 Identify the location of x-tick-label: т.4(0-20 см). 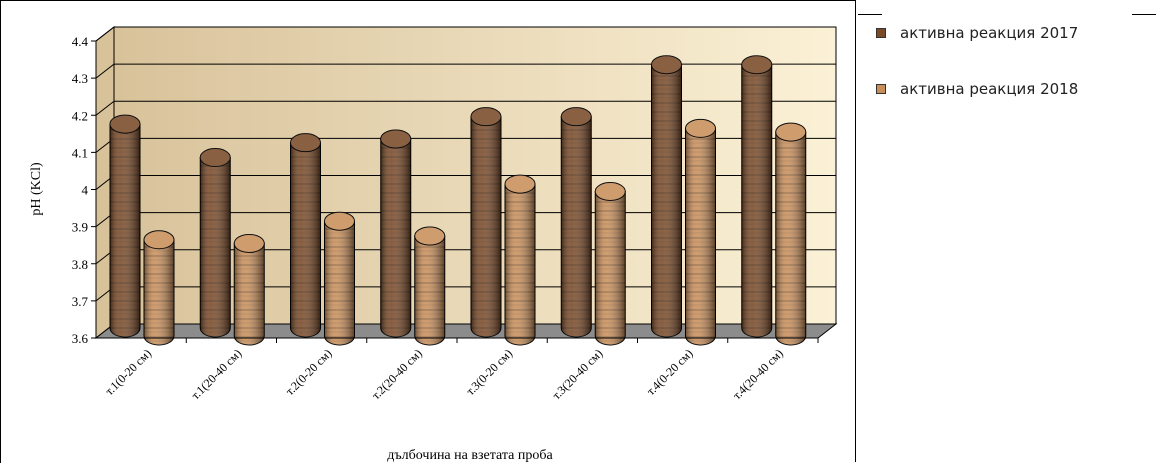
(670, 372).